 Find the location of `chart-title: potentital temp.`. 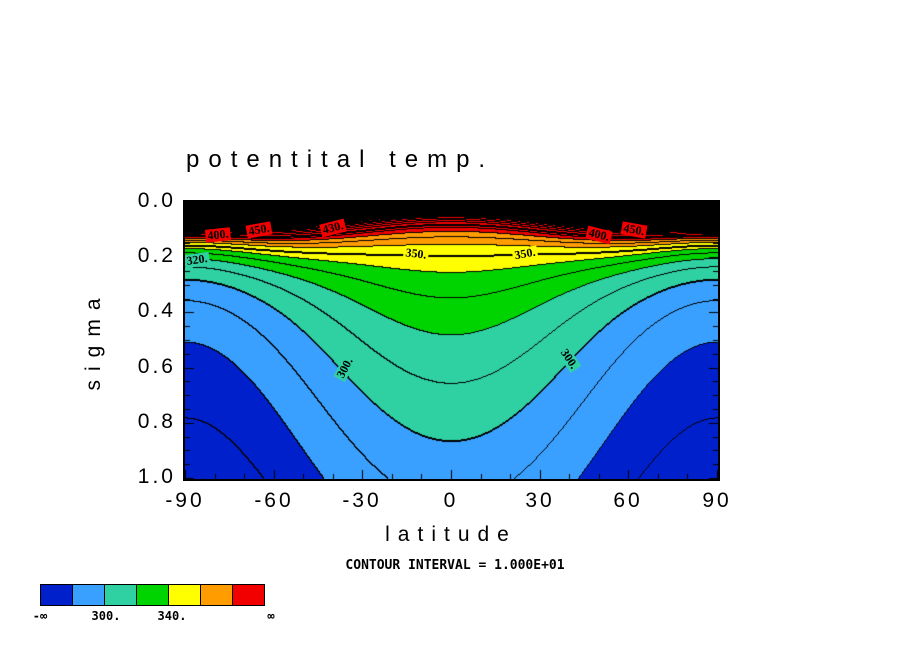

chart-title: potentital temp. is located at coordinates (340, 159).